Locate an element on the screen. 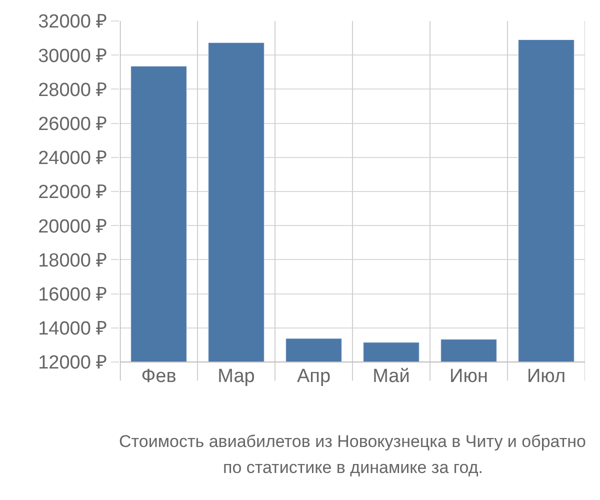 This screenshot has height=500, width=600. y-tick-label: 28000 ₽ is located at coordinates (73, 90).